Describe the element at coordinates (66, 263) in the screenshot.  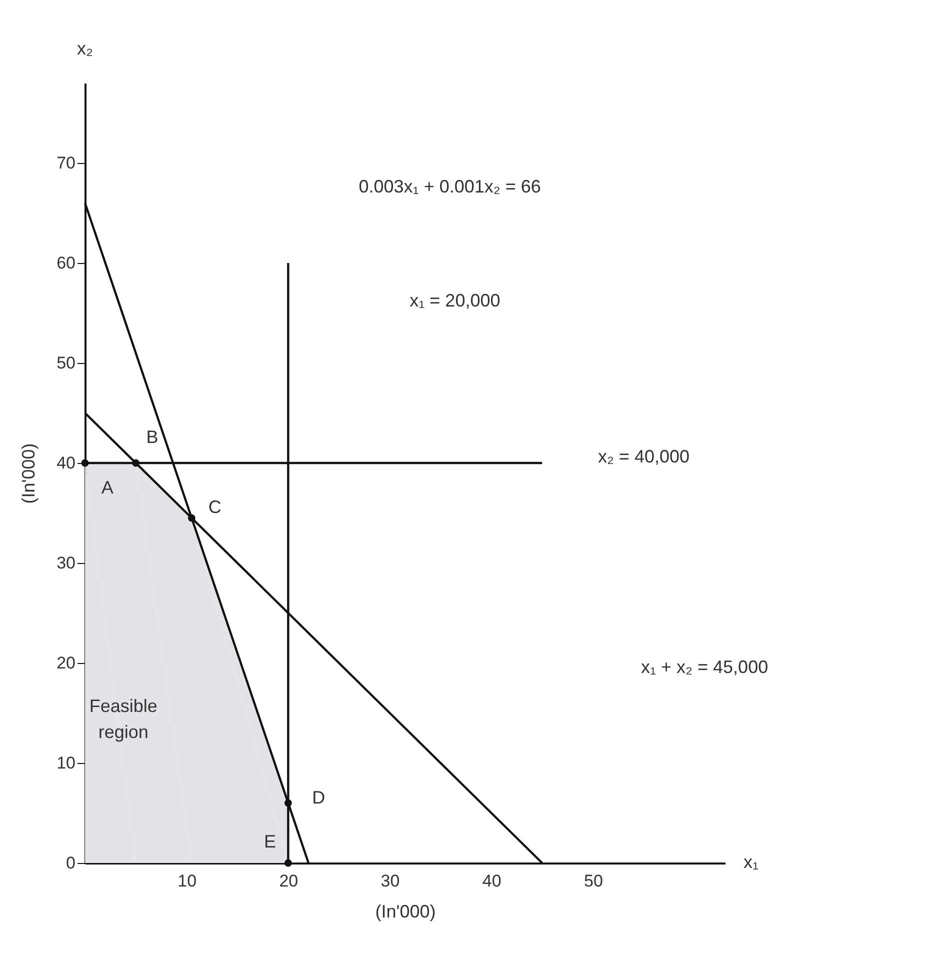
I see `y-tick-label: 60` at that location.